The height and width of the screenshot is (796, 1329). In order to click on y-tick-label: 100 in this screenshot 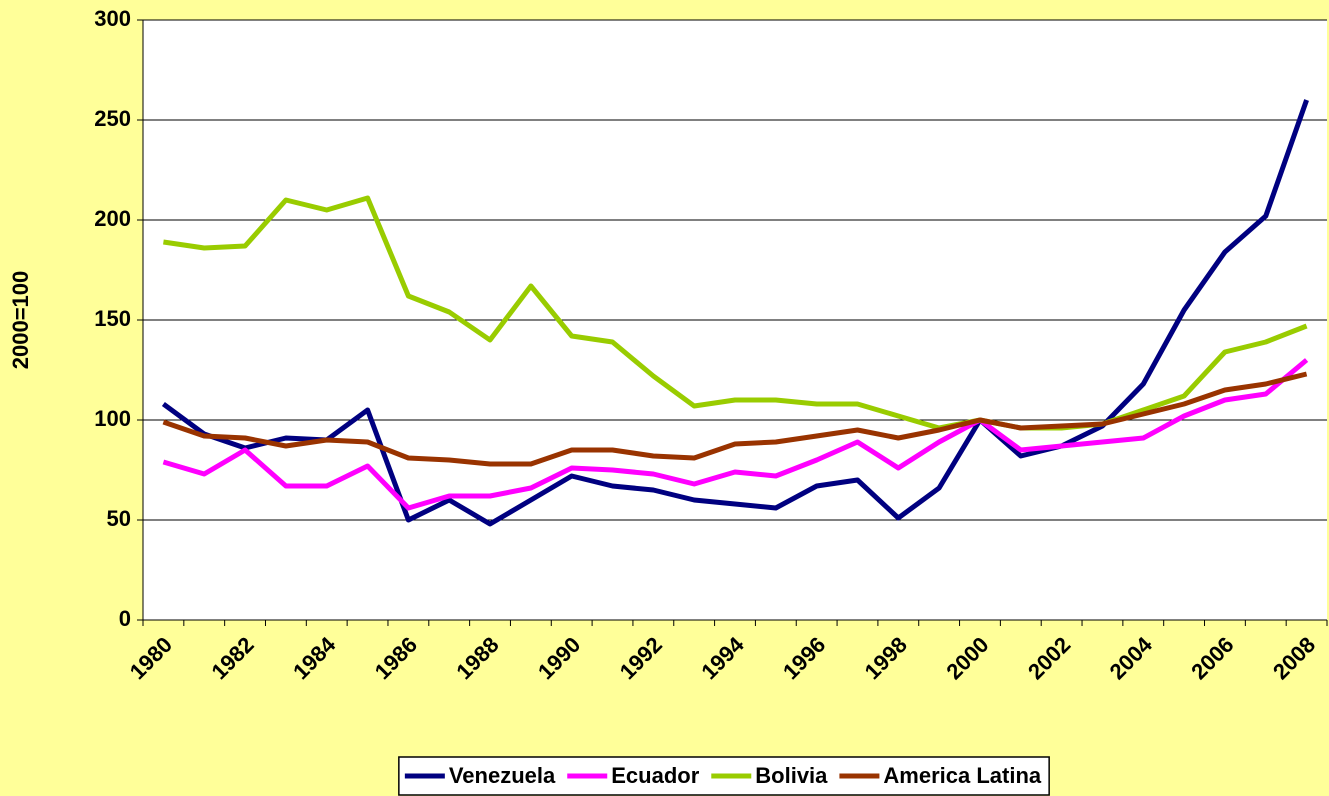, I will do `click(112, 418)`.